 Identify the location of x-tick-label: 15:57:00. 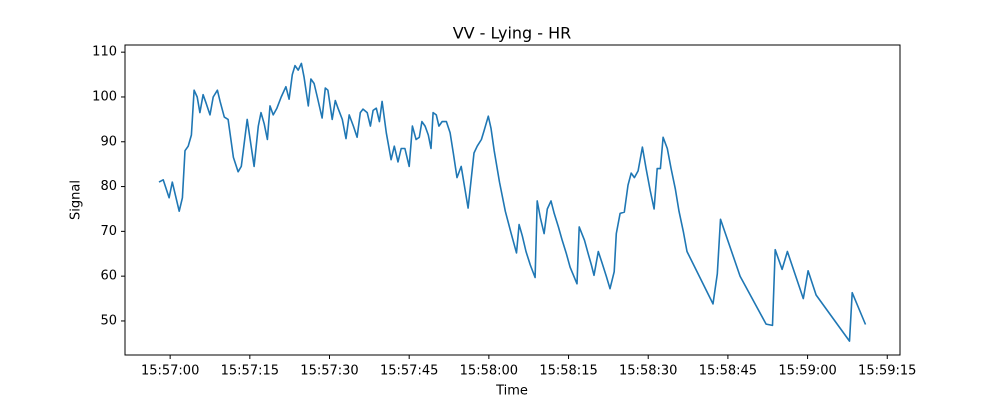
(170, 371).